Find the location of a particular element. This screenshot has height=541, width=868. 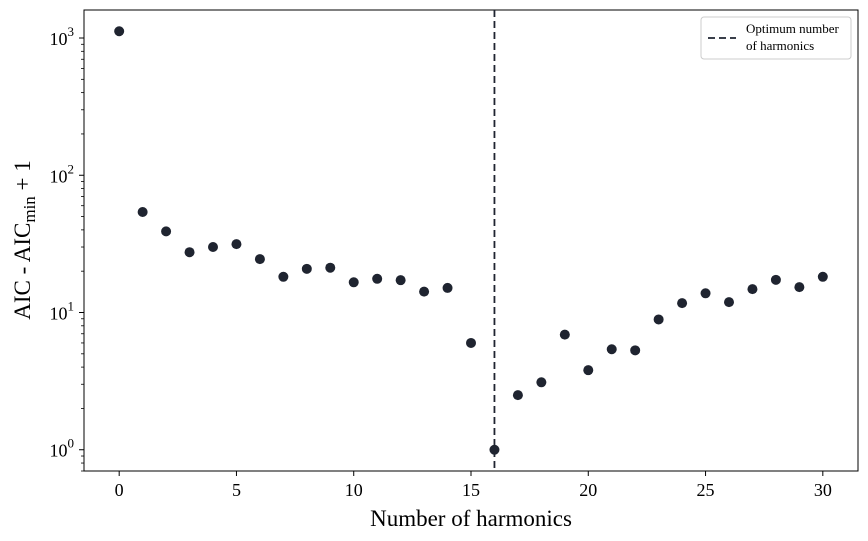

legend-label-line2: of harmonics is located at coordinates (780, 45).